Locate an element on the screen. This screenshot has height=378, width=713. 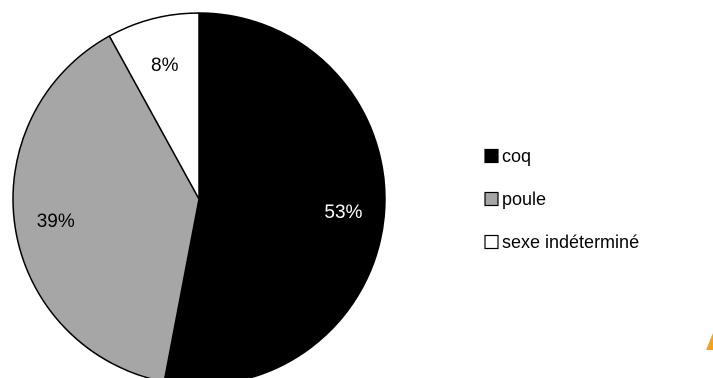
slice-data-label: 8% is located at coordinates (165, 65).